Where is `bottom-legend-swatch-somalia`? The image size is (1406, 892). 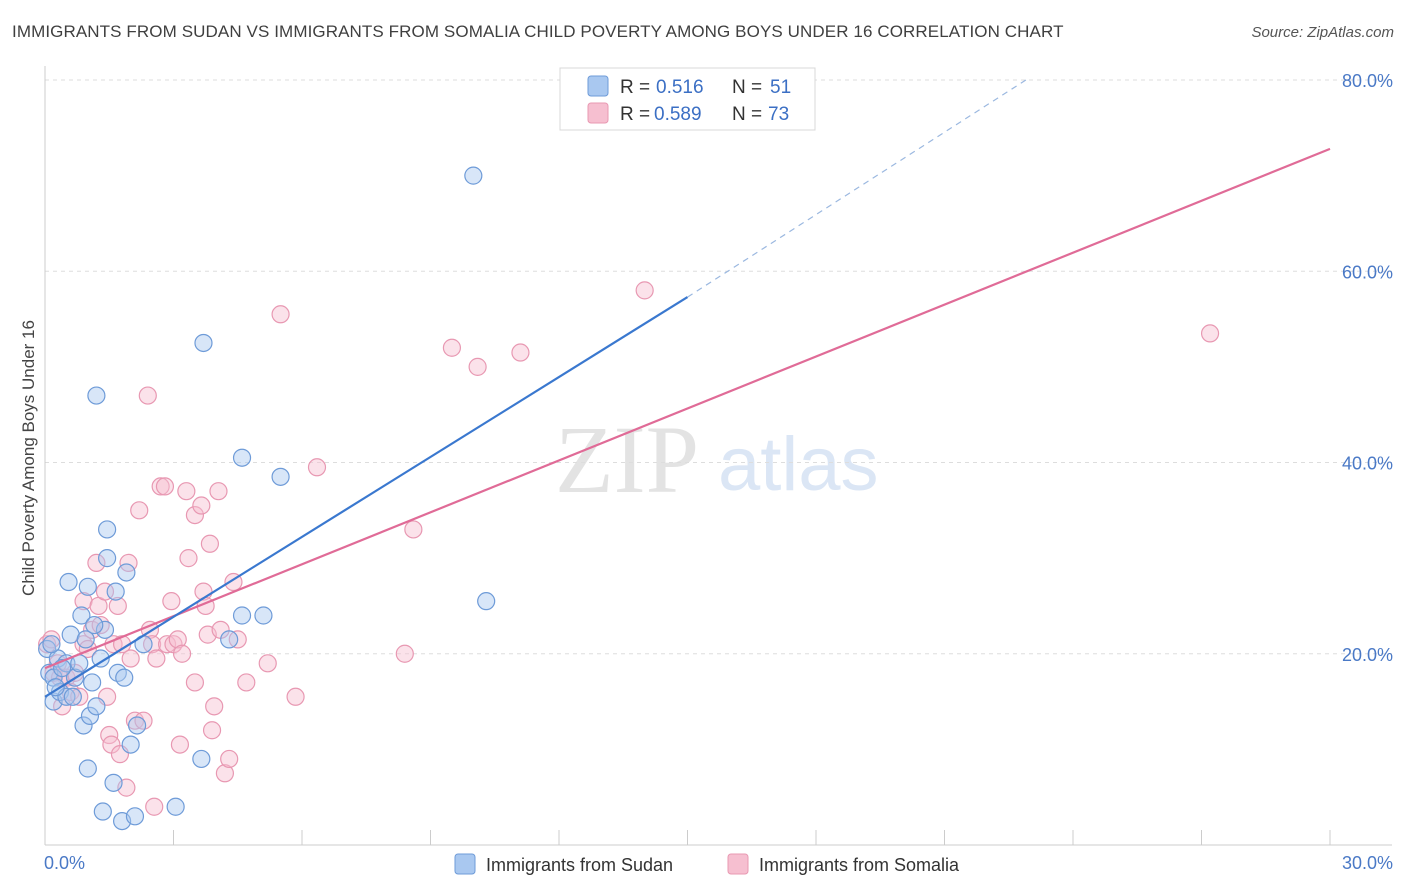 bottom-legend-swatch-somalia is located at coordinates (738, 864).